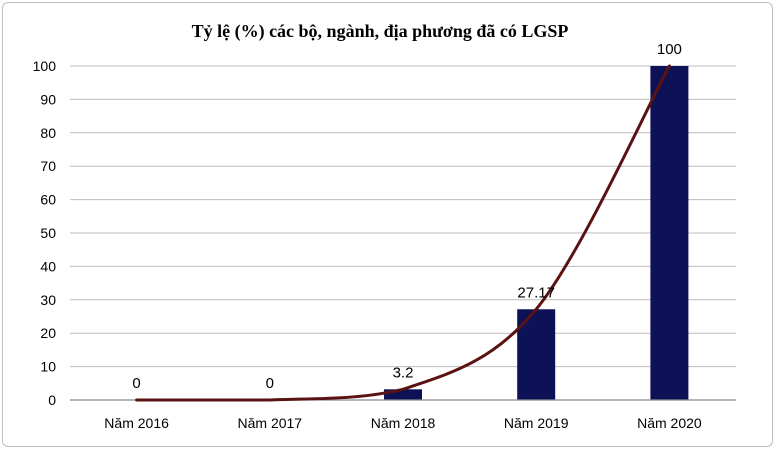  I want to click on x-axis-ticks: Năm 2016 Năm 2017 Năm 2018 Năm 2019 Năm 2020, so click(403, 423).